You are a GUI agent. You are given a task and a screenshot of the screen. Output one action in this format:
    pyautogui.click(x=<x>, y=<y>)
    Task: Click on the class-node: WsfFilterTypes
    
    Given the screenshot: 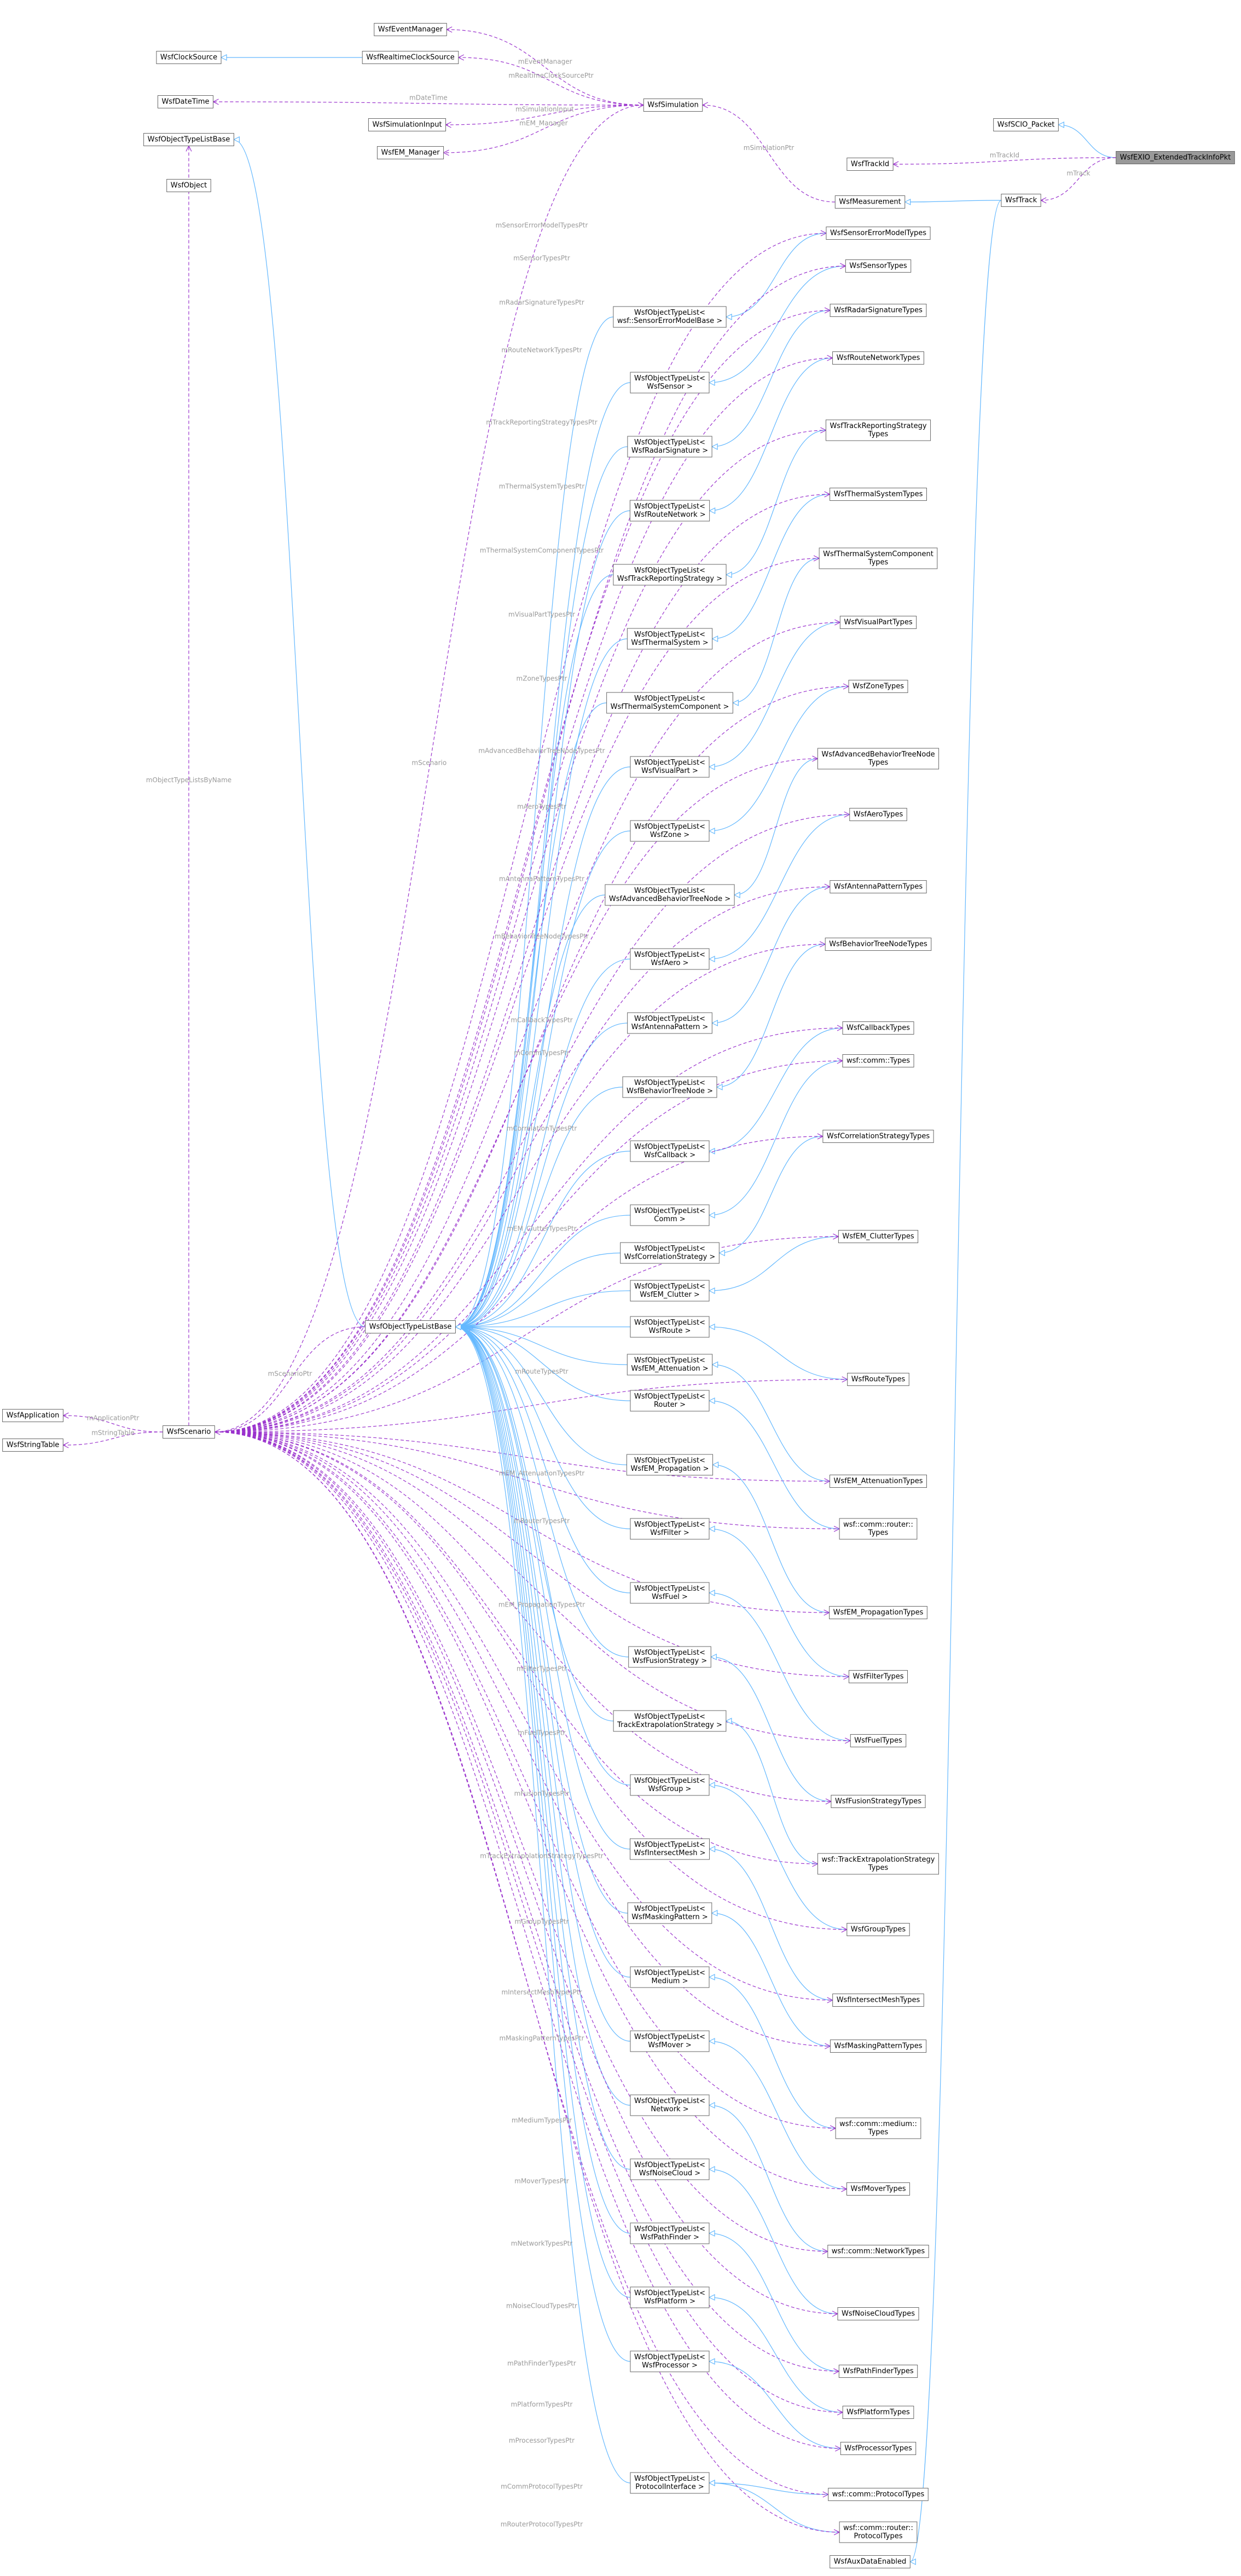 What is the action you would take?
    pyautogui.click(x=878, y=1677)
    